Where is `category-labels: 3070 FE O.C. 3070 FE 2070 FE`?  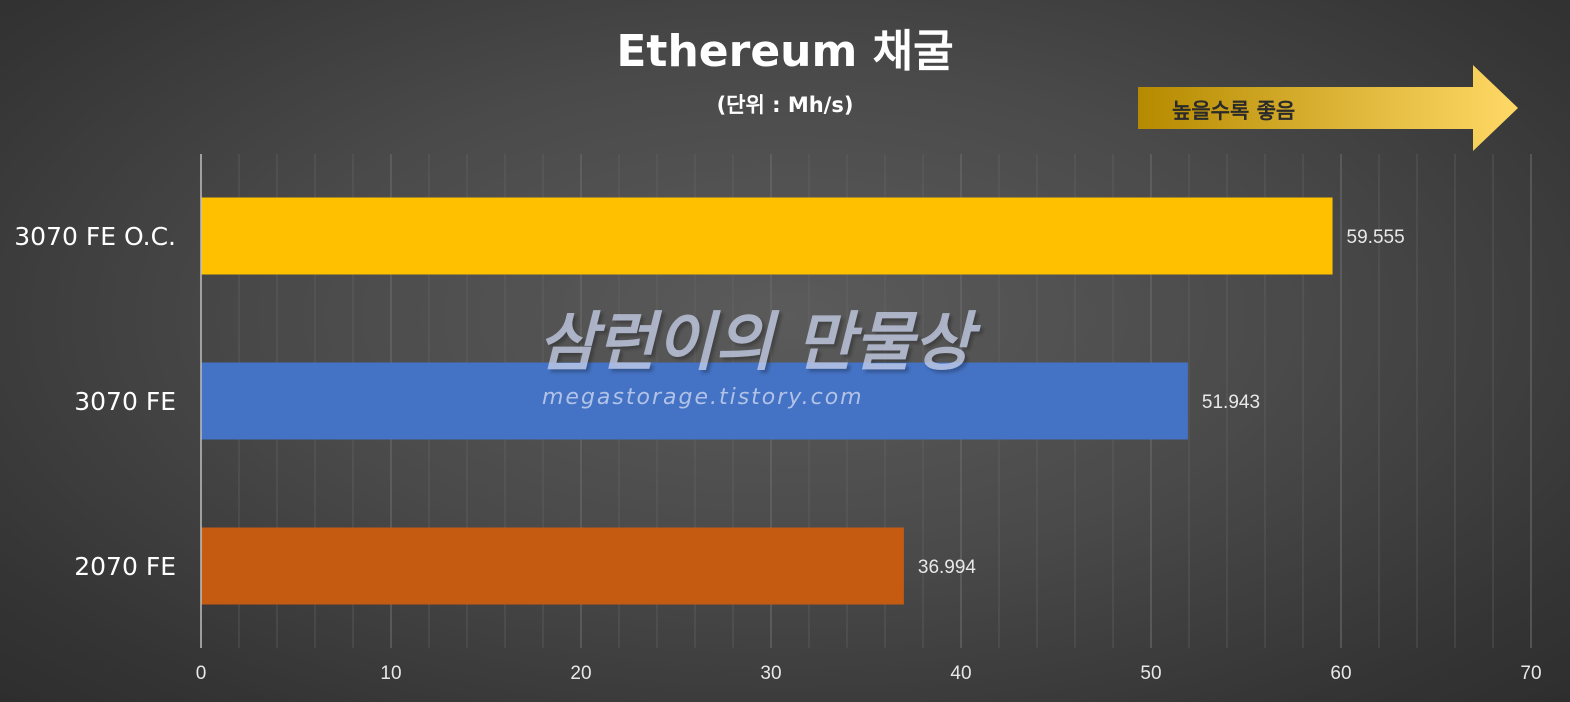
category-labels: 3070 FE O.C. 3070 FE 2070 FE is located at coordinates (95, 401).